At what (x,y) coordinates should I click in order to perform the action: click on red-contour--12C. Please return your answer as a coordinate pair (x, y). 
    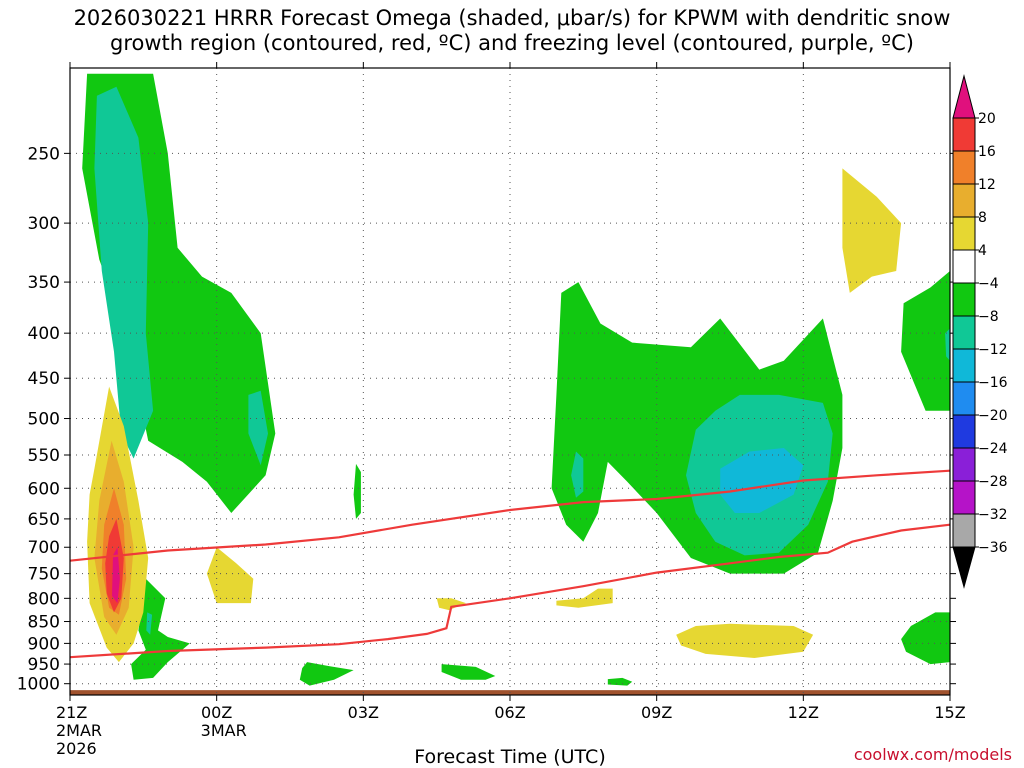
    Looking at the image, I should click on (510, 515).